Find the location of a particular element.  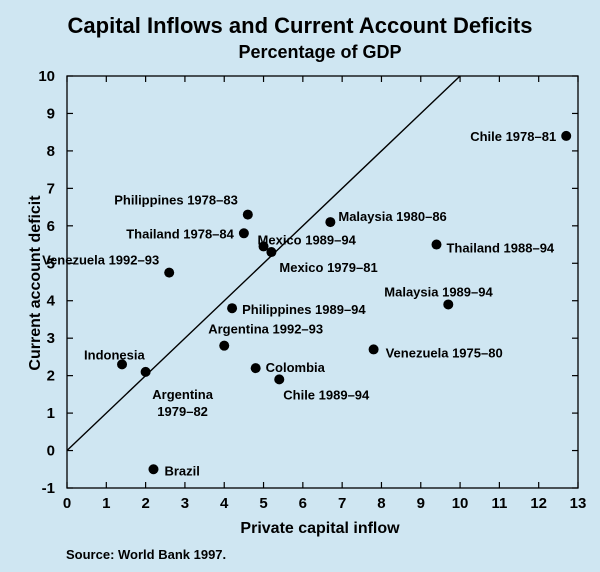

x-tick-label: 5 is located at coordinates (263, 503).